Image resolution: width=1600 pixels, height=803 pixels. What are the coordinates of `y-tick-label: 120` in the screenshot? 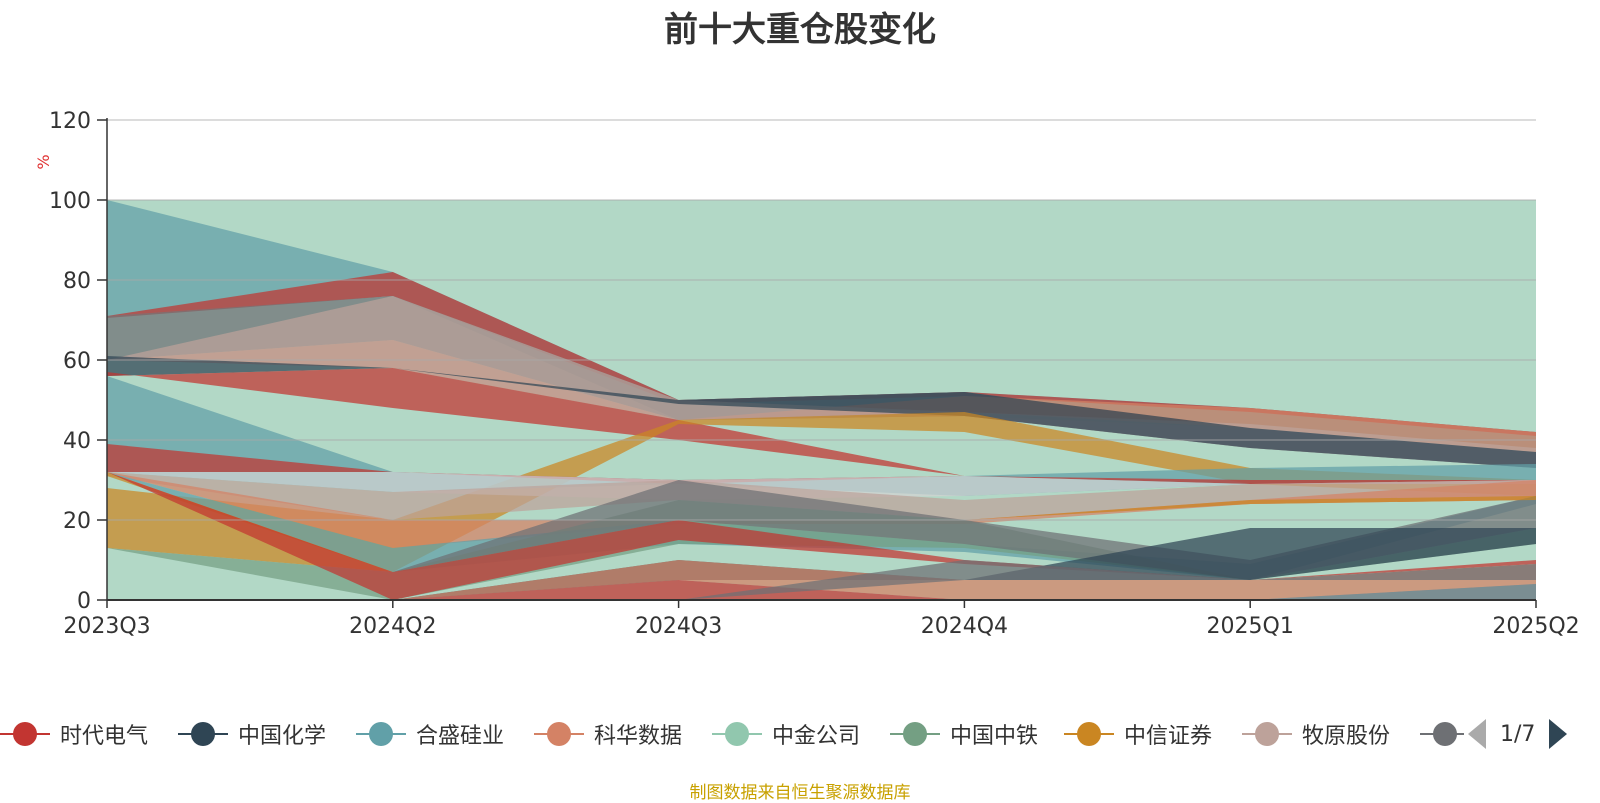 It's located at (70, 121).